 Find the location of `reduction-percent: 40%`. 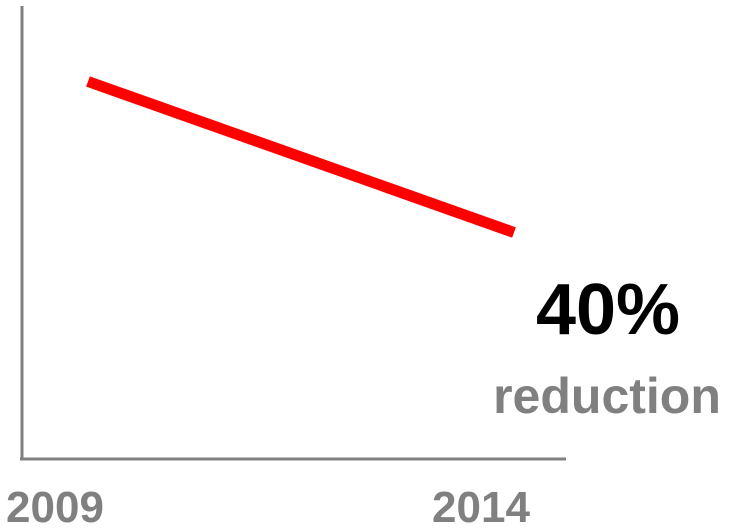

reduction-percent: 40% is located at coordinates (608, 310).